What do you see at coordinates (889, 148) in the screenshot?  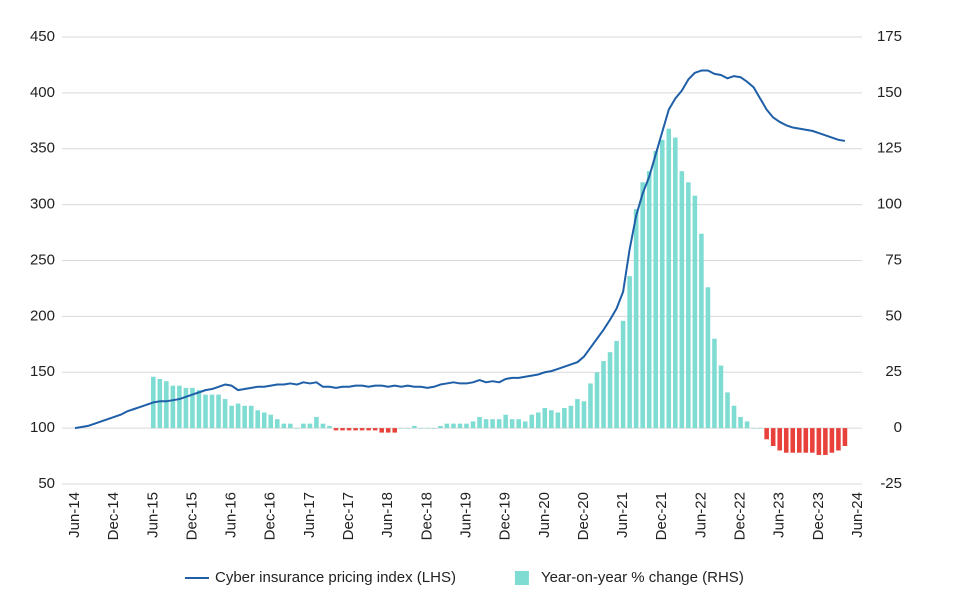 I see `y2-tick-label: 125` at bounding box center [889, 148].